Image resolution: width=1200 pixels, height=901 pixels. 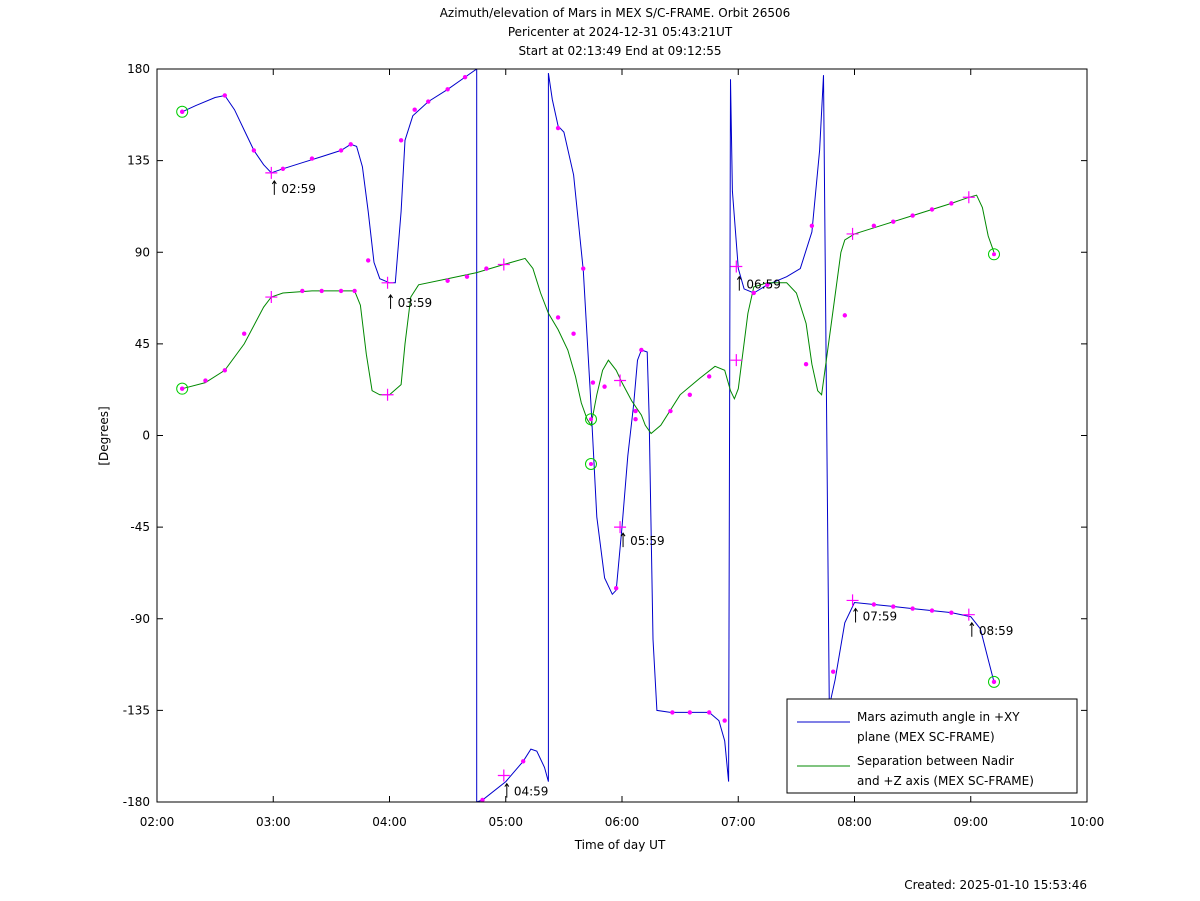 What do you see at coordinates (996, 631) in the screenshot?
I see `annotation-label-6: 08:59` at bounding box center [996, 631].